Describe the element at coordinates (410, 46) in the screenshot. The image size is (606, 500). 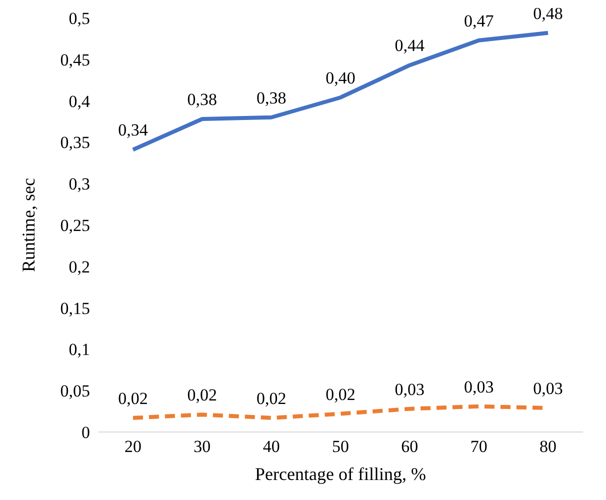
I see `data-label: 0,44` at that location.